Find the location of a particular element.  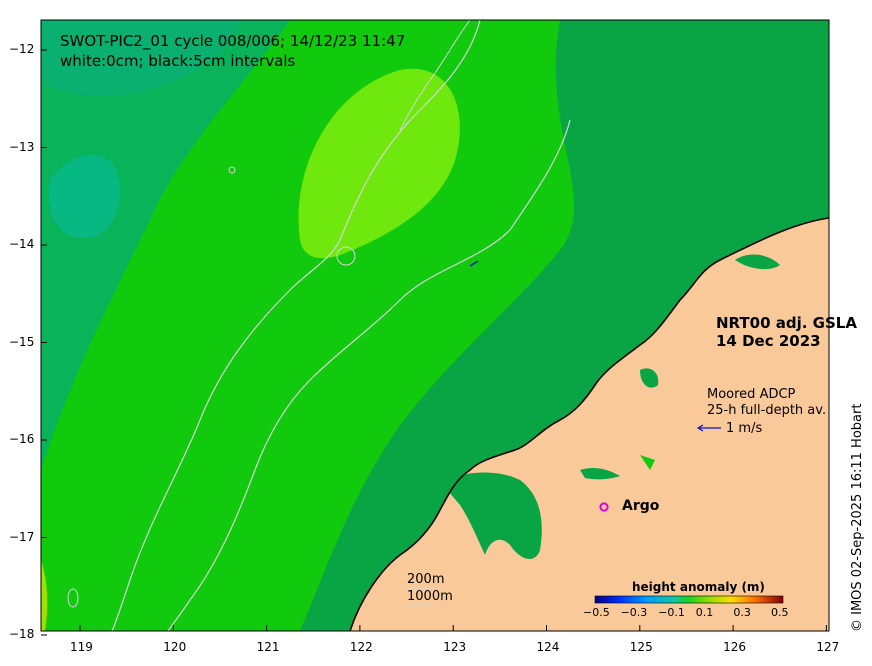

lon-tick-label: 120 is located at coordinates (175, 647).